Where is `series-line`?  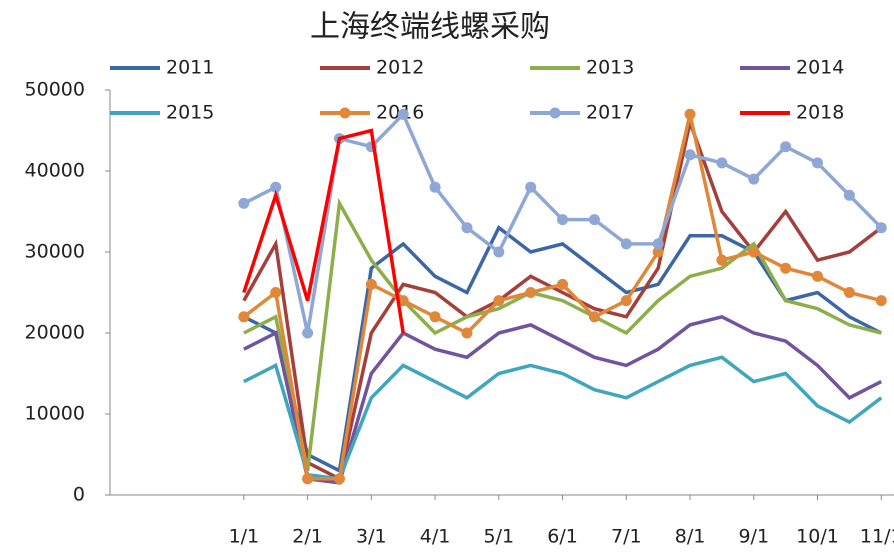 series-line is located at coordinates (323, 231).